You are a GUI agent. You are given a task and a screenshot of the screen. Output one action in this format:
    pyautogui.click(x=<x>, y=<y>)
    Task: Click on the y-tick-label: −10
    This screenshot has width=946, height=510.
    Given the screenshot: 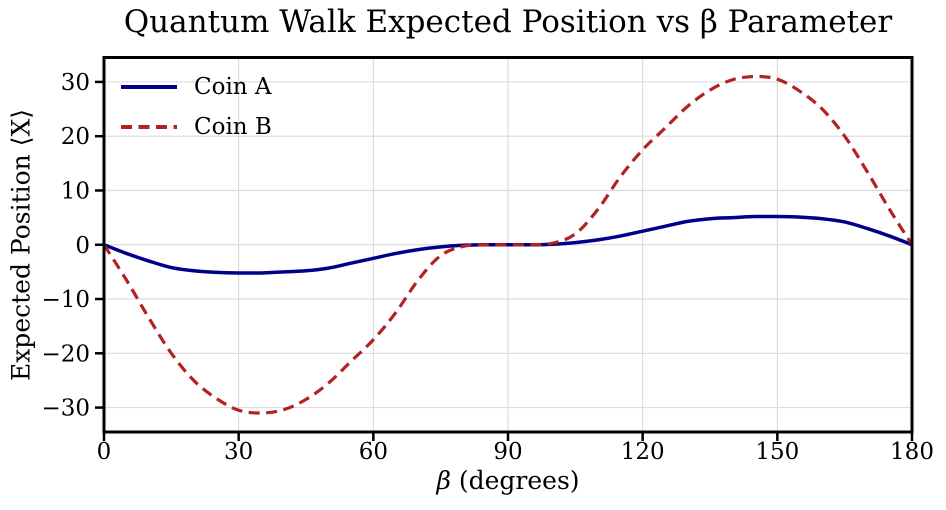 What is the action you would take?
    pyautogui.click(x=65, y=300)
    